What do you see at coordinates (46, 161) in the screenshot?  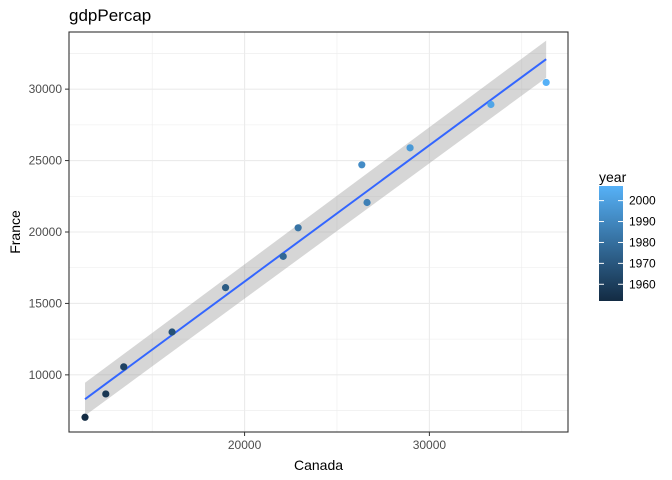 I see `y-tick-label: 25000` at bounding box center [46, 161].